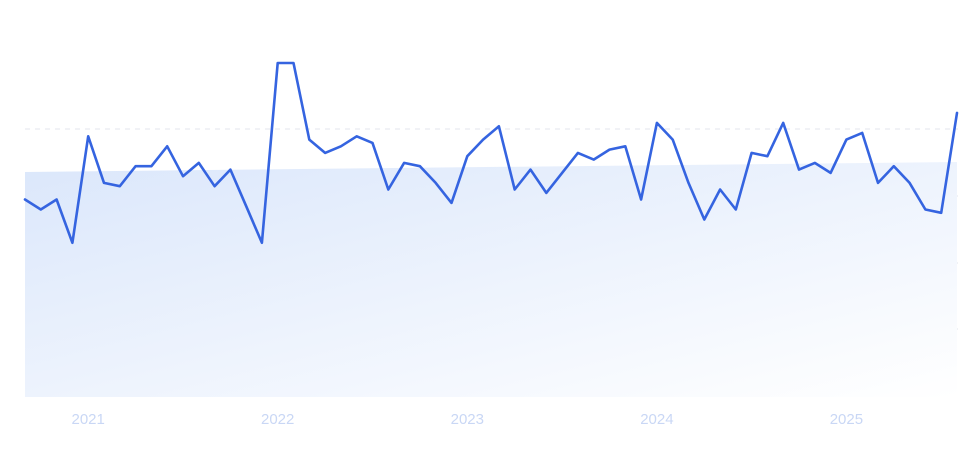  Describe the element at coordinates (277, 419) in the screenshot. I see `x-tick-label-2022: 2022` at that location.